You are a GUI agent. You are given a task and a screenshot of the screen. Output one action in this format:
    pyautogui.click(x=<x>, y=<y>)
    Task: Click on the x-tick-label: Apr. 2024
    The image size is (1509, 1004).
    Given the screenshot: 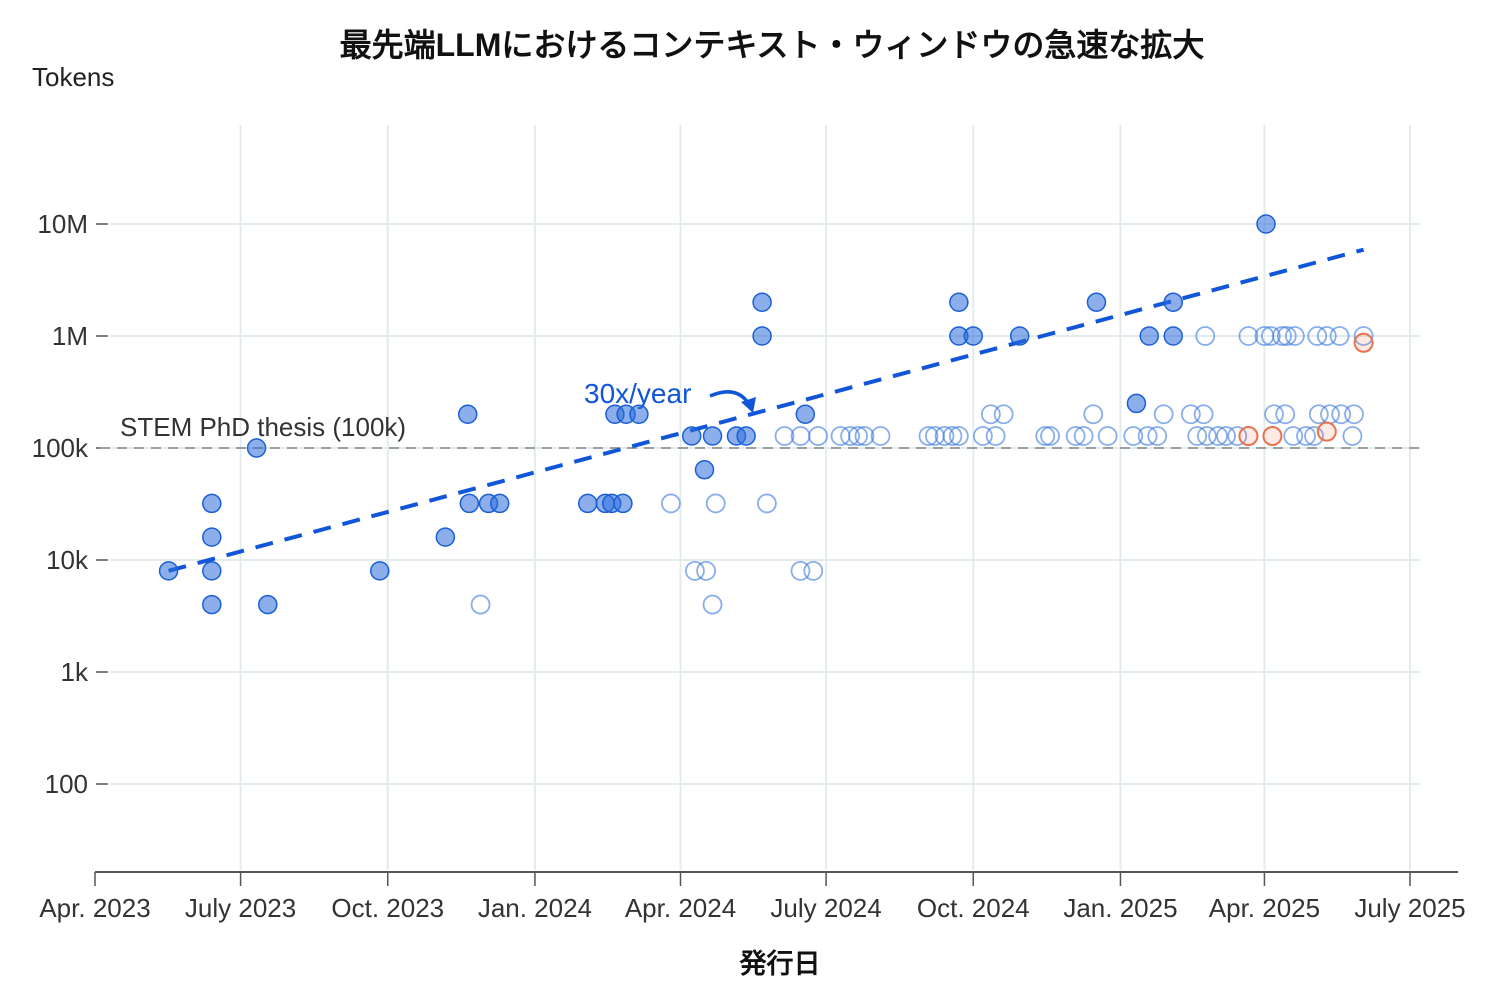 What is the action you would take?
    pyautogui.click(x=680, y=908)
    